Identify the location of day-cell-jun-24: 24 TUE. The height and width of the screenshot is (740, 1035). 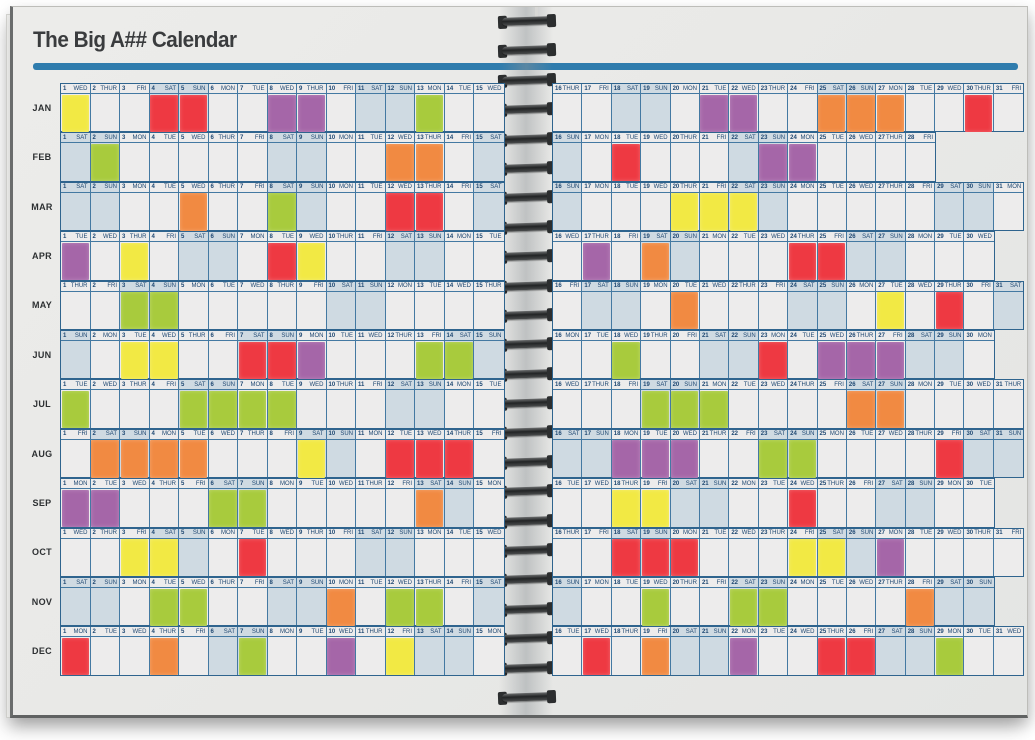
(803, 355).